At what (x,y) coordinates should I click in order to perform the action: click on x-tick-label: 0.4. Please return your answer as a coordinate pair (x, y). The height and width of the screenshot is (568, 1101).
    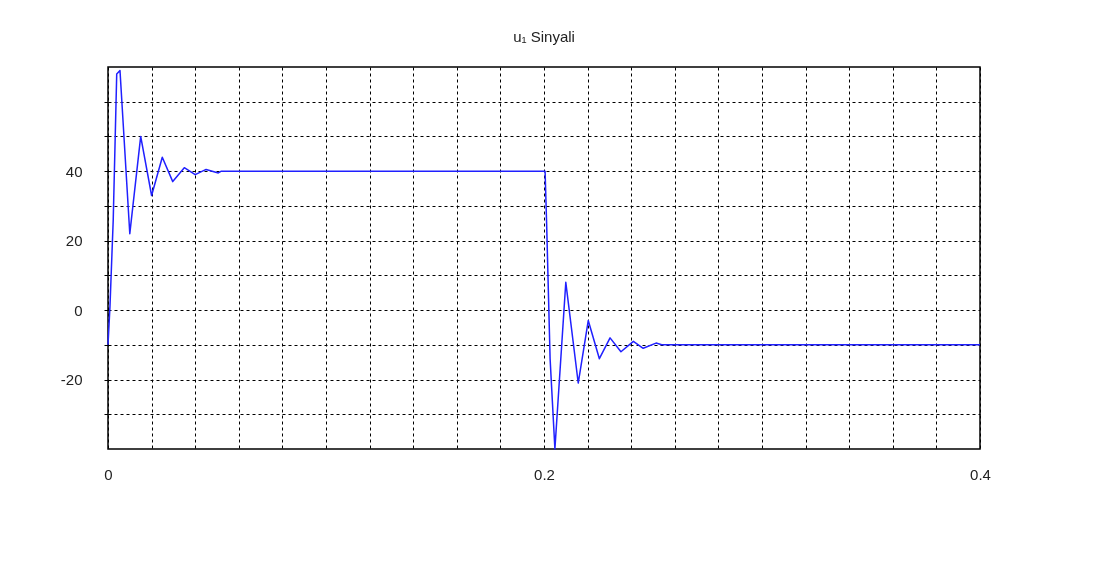
    Looking at the image, I should click on (980, 474).